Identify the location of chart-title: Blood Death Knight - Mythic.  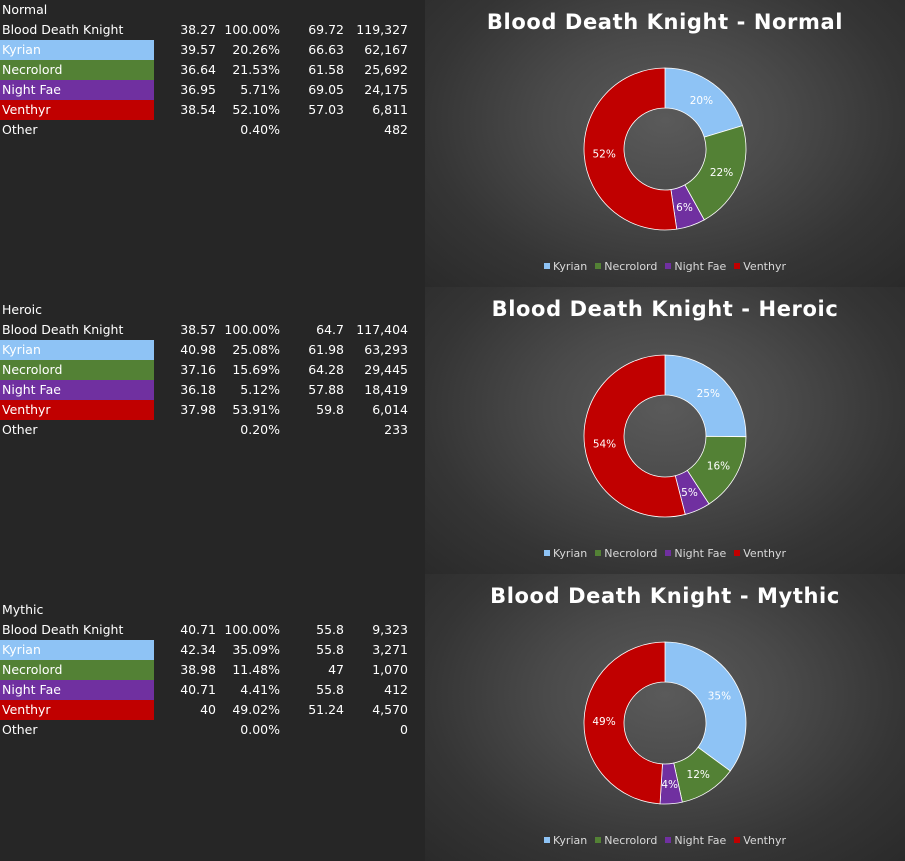
(665, 596).